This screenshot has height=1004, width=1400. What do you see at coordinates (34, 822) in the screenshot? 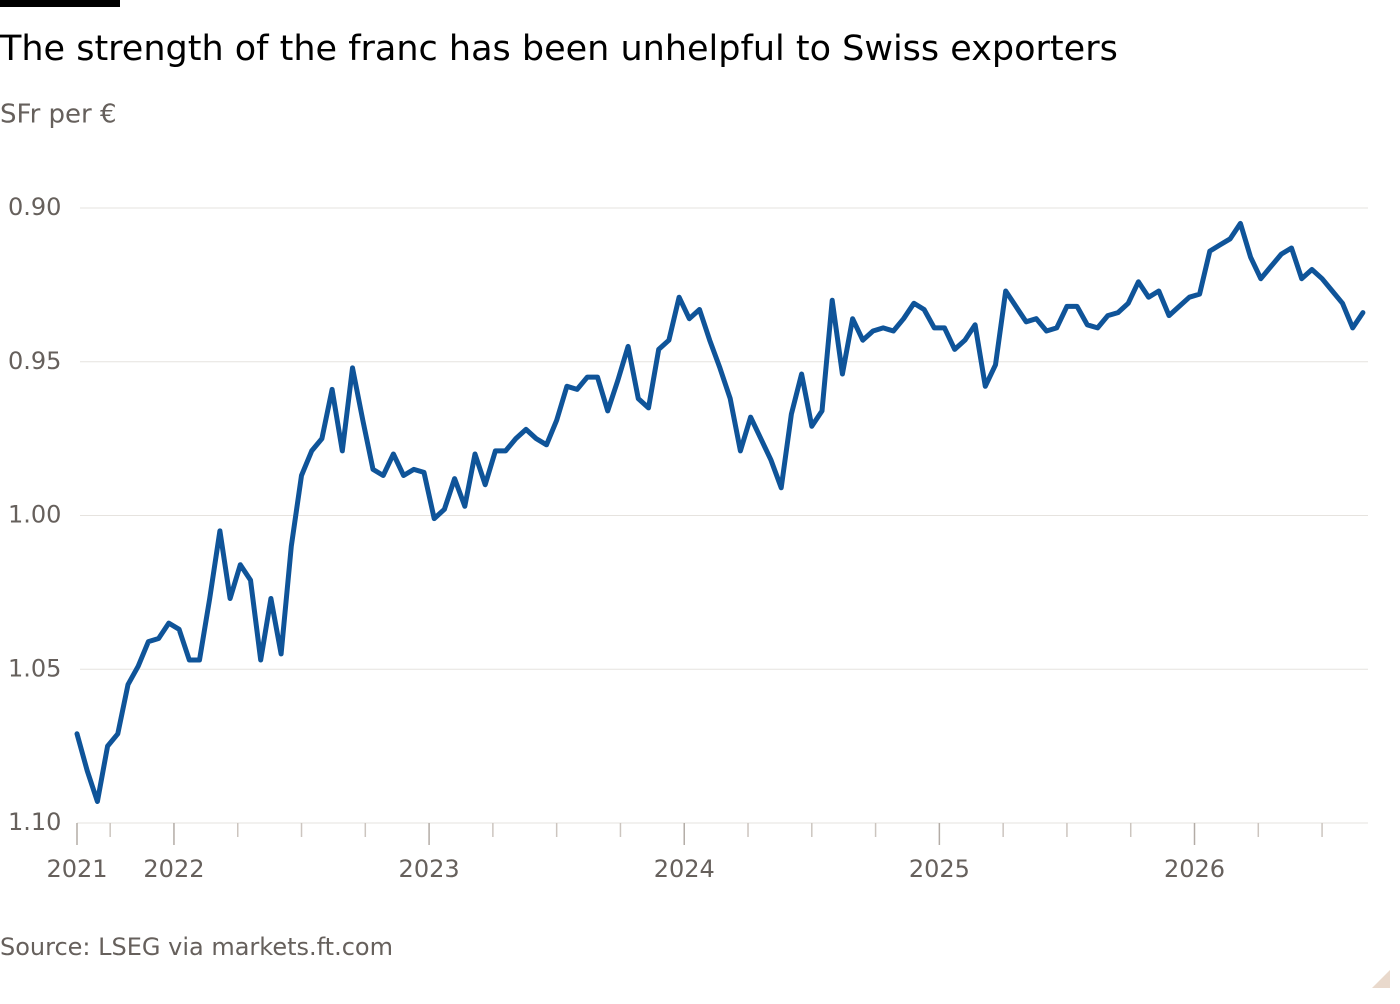
I see `y-tick-label: 1.10` at bounding box center [34, 822].